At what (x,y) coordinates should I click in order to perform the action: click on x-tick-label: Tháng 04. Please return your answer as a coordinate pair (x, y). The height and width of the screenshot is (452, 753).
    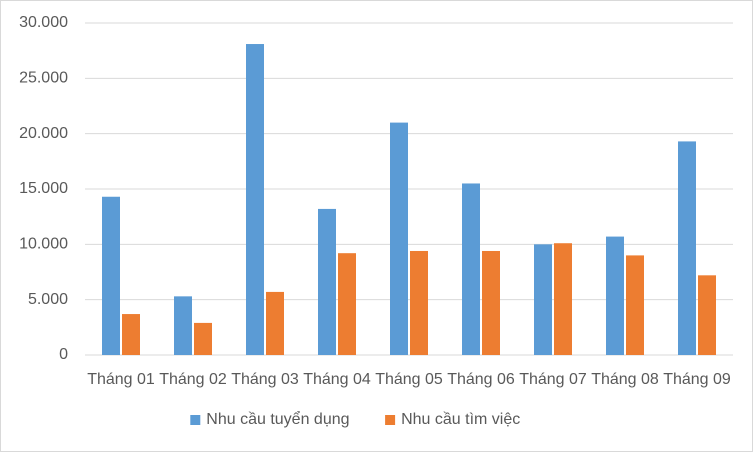
    Looking at the image, I should click on (337, 379).